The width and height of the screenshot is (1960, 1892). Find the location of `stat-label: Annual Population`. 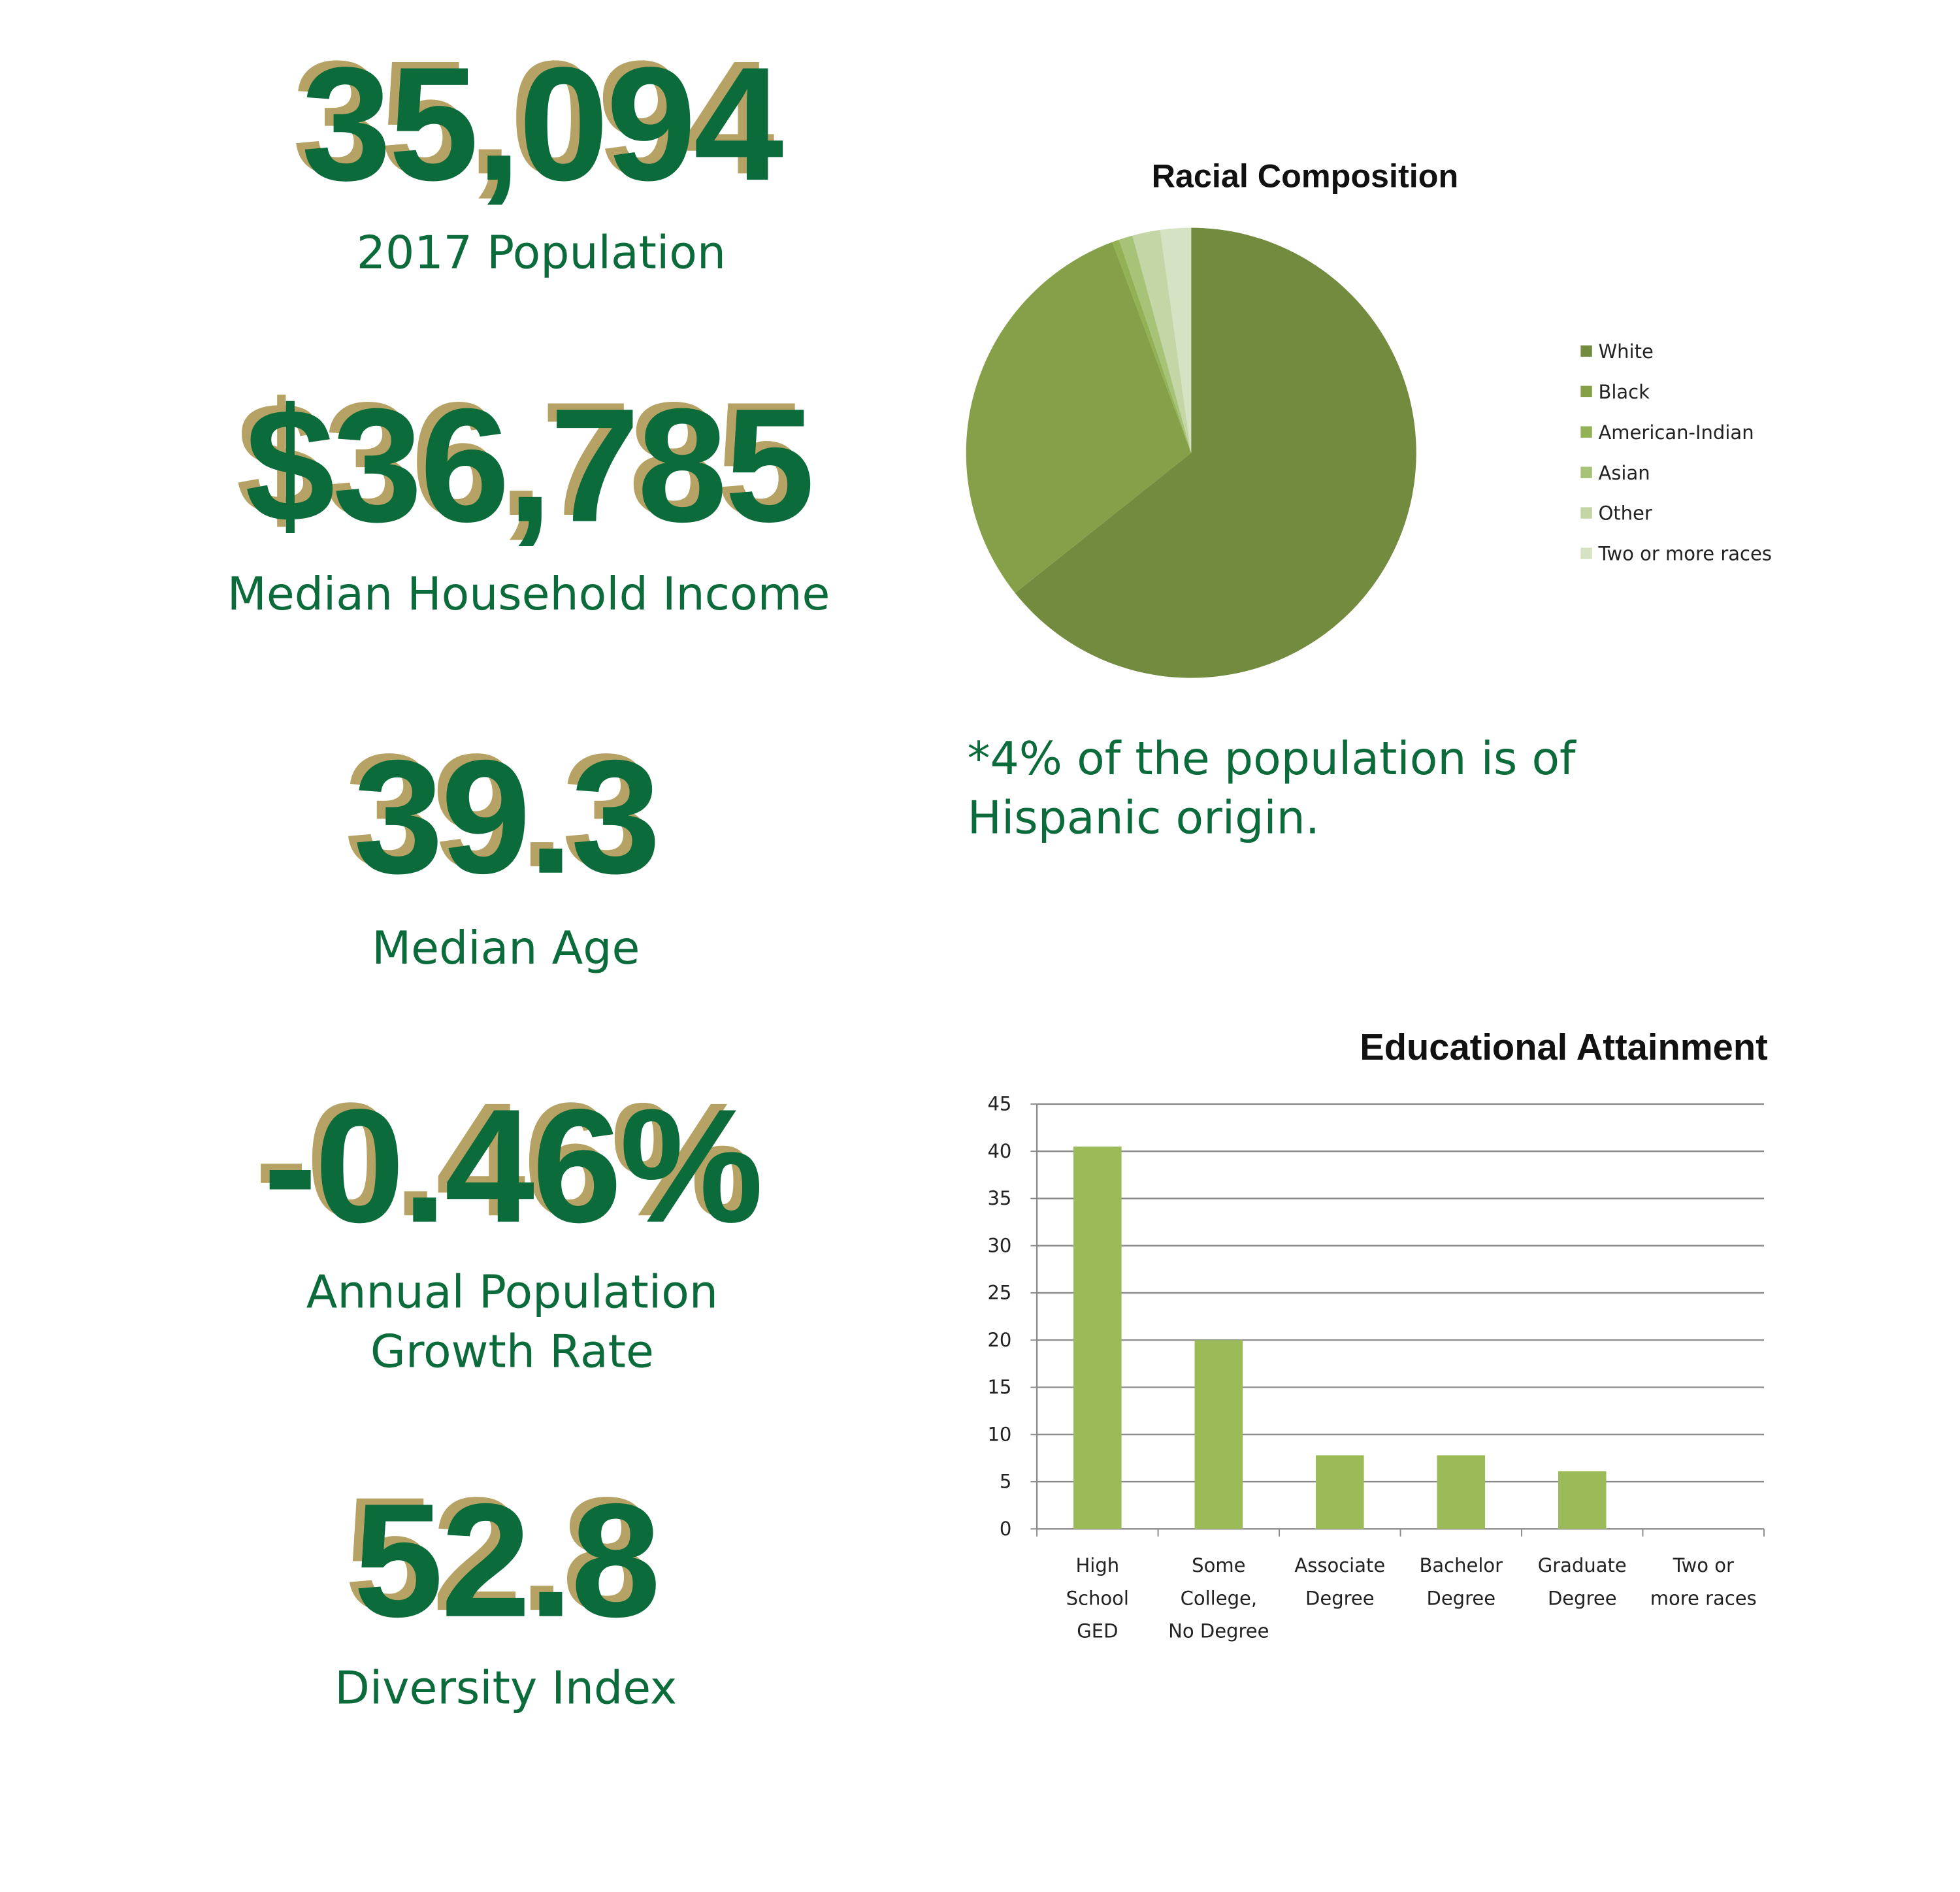

stat-label: Annual Population is located at coordinates (512, 1292).